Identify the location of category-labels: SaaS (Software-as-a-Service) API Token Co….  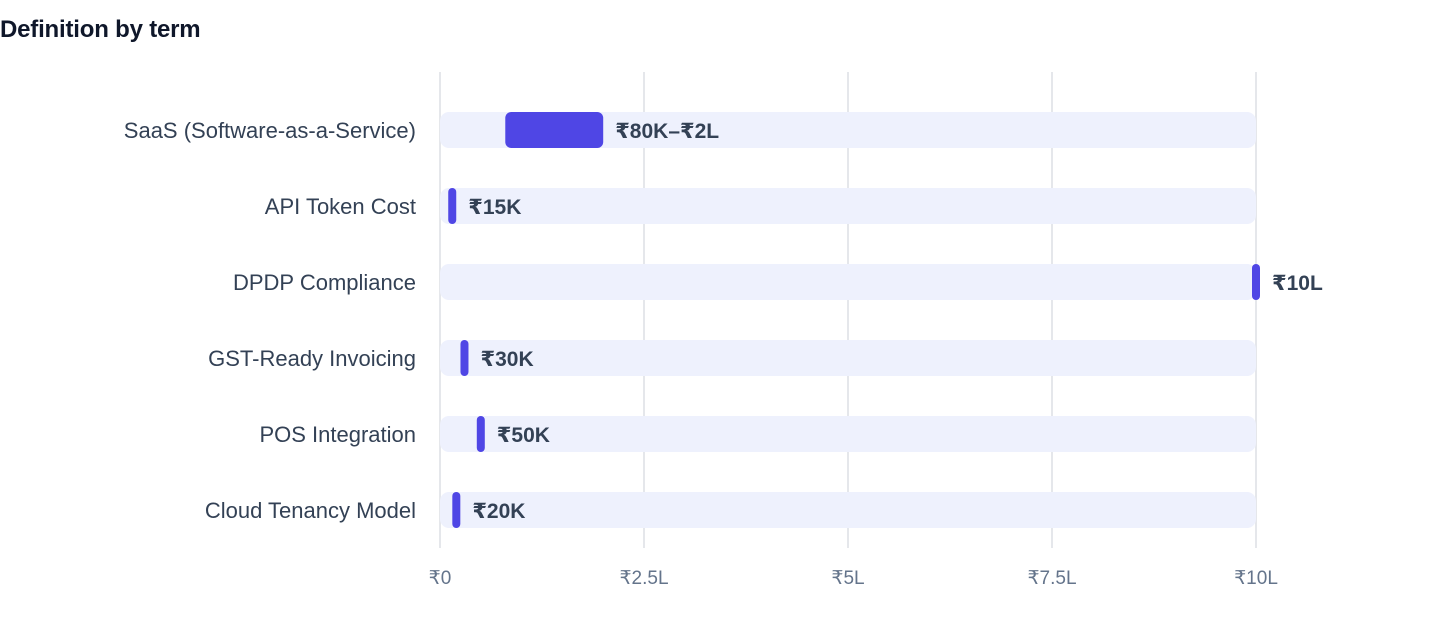
(270, 320).